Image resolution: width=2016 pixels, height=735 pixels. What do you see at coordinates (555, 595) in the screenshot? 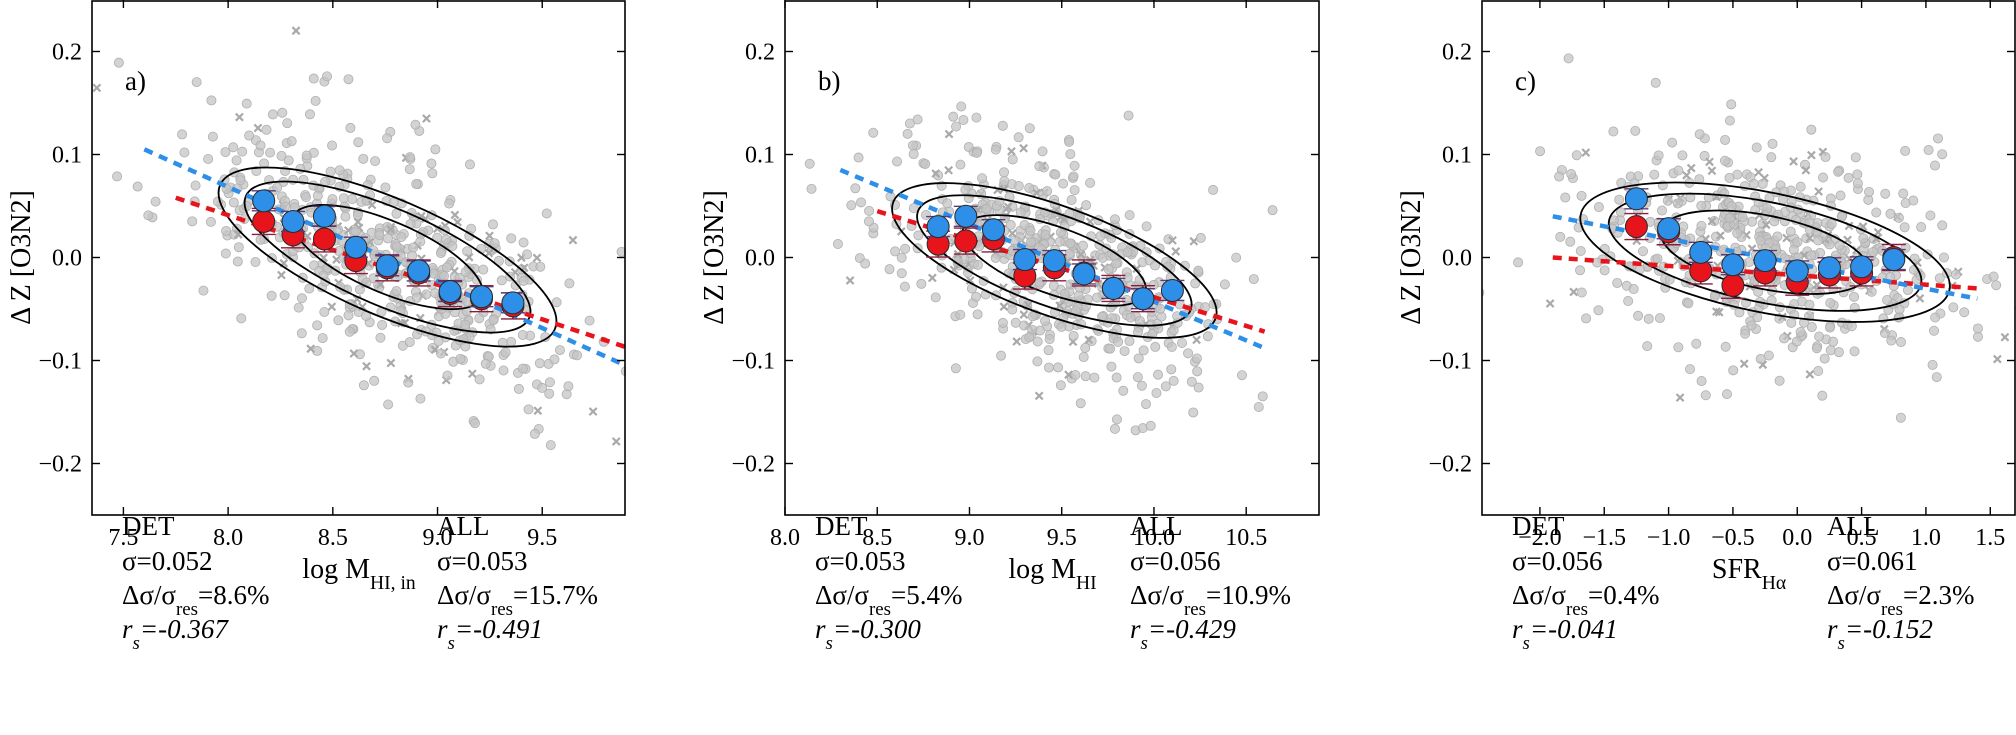
I see `text-tail: =15.7%` at bounding box center [555, 595].